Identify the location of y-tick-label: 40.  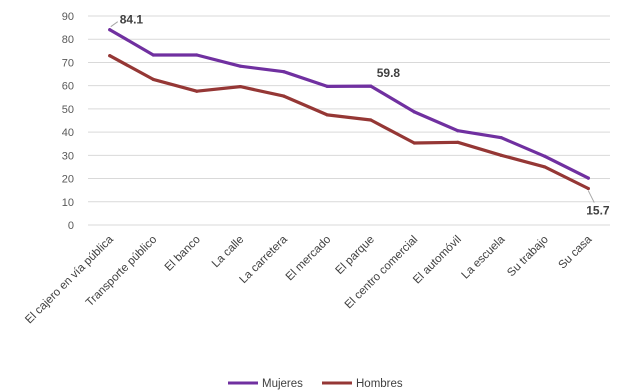
(68, 133).